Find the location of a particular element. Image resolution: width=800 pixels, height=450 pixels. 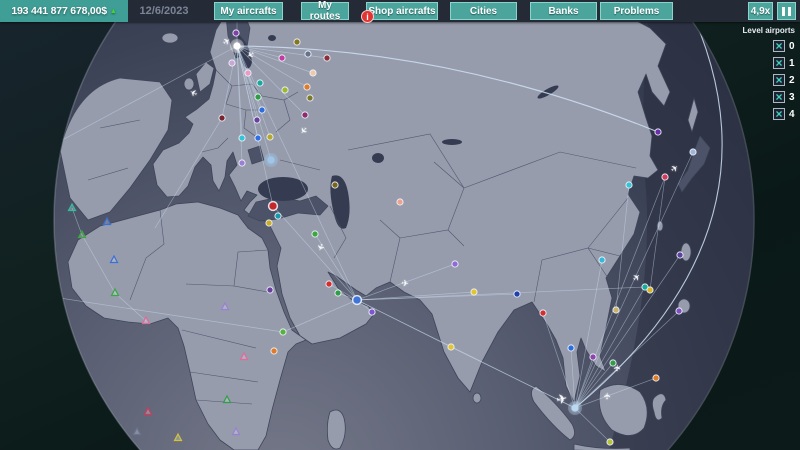

checkbox-level-3: × is located at coordinates (779, 97).